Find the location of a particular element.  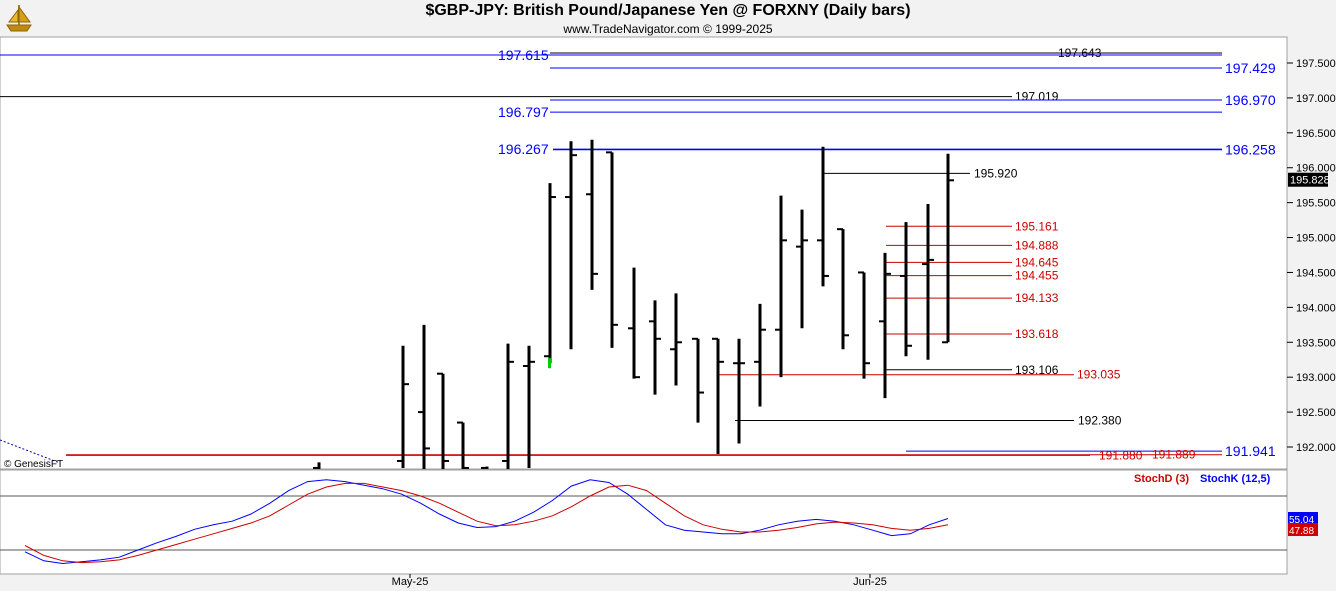

y-tick-label: 193.500 is located at coordinates (1316, 343).